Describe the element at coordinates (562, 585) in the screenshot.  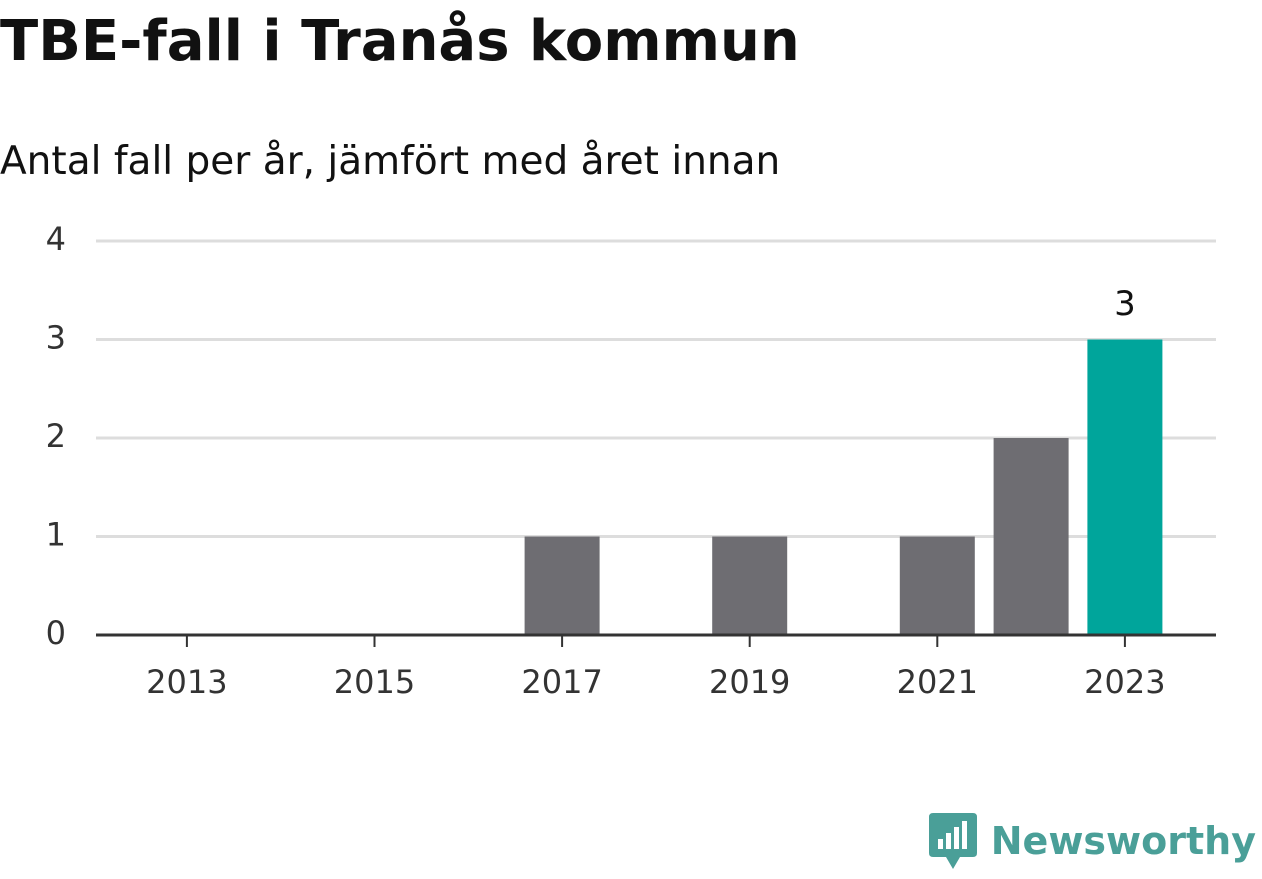
I see `bar-2017` at that location.